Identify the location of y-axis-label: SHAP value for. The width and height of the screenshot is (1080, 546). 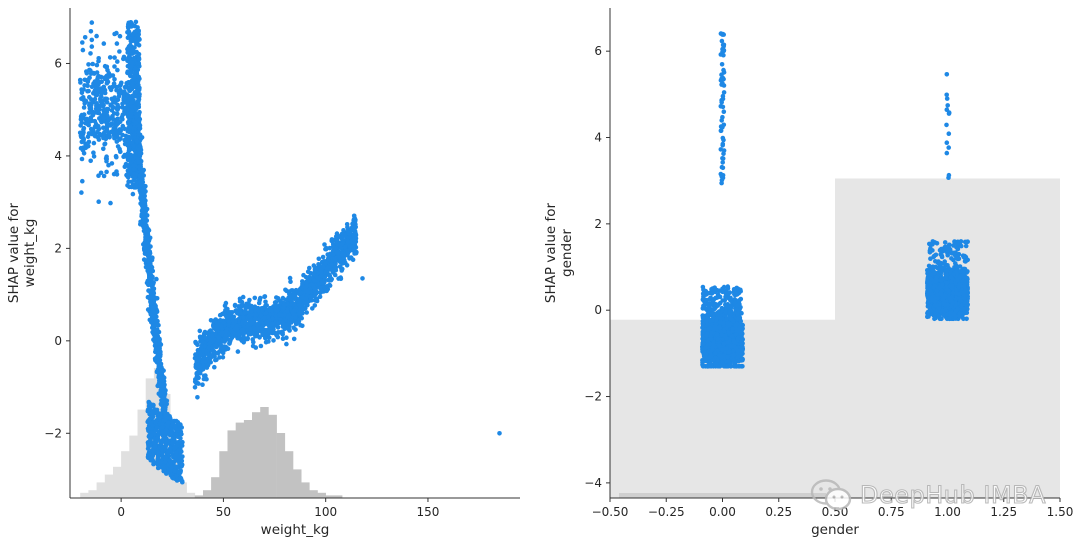
(14, 252).